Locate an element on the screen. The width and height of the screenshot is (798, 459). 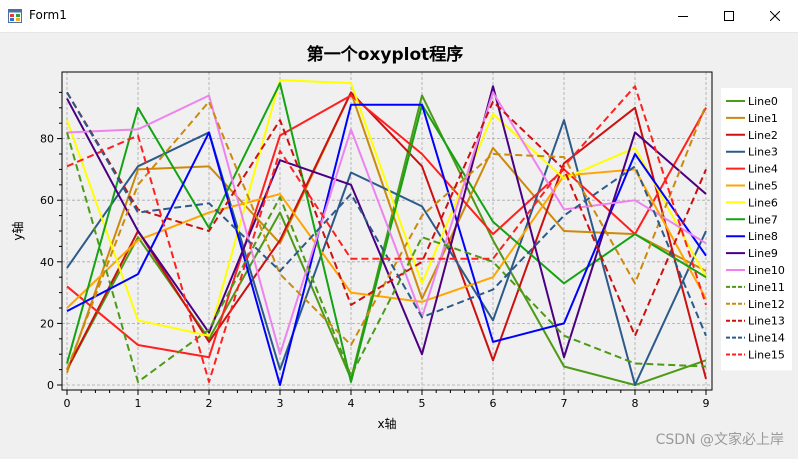
maximize-button is located at coordinates (729, 16).